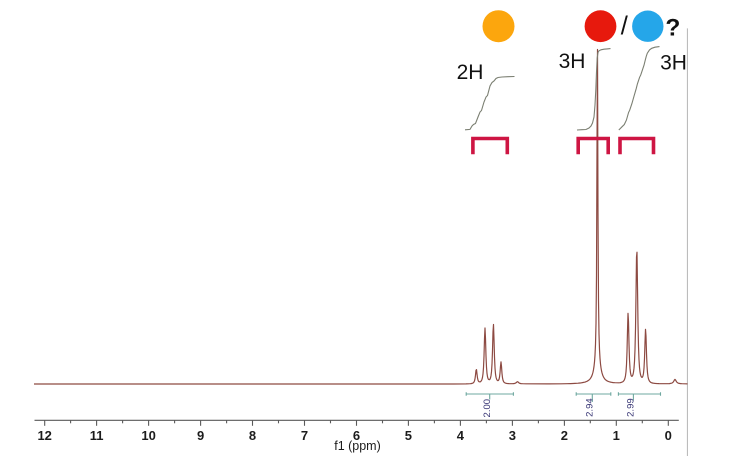 The width and height of the screenshot is (735, 456). Describe the element at coordinates (304, 435) in the screenshot. I see `svg-text: 7` at that location.